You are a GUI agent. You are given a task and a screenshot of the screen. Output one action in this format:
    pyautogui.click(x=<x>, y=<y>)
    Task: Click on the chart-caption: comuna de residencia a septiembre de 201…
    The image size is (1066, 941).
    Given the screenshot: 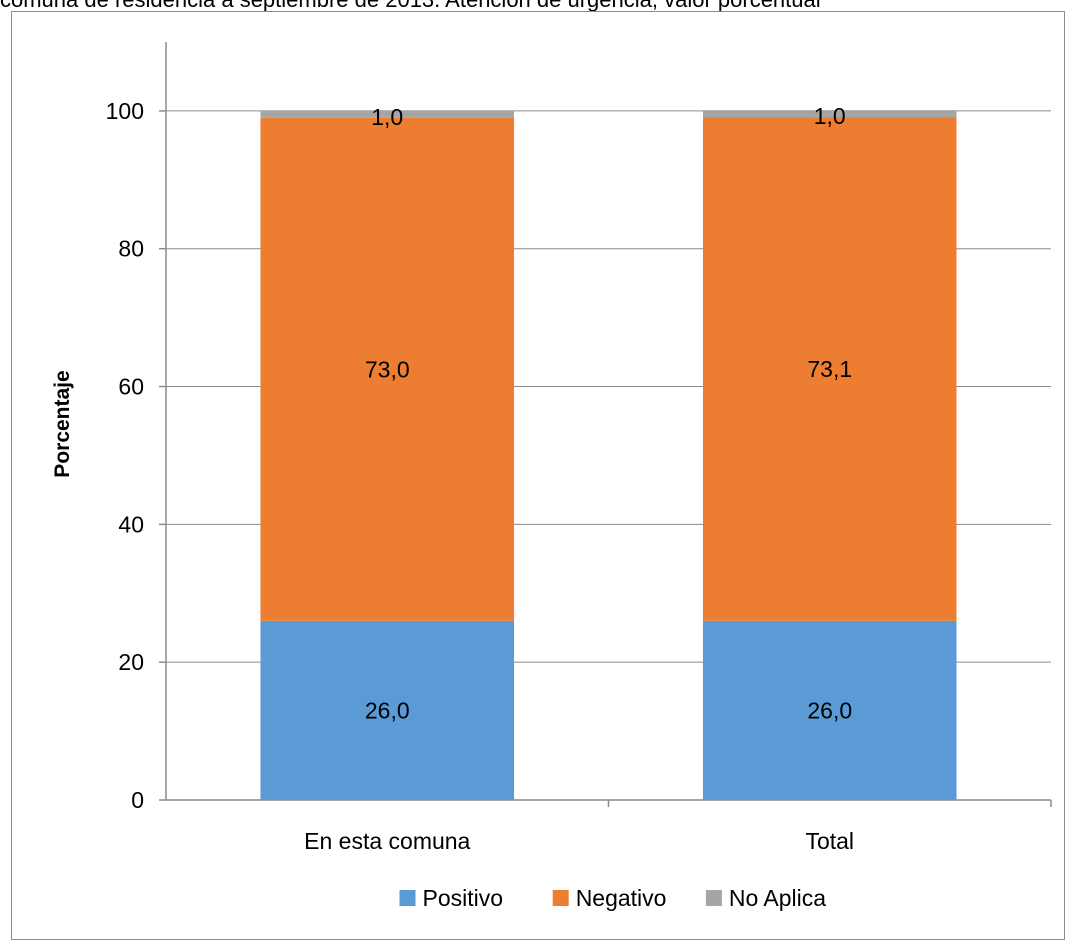 What is the action you would take?
    pyautogui.click(x=533, y=6)
    